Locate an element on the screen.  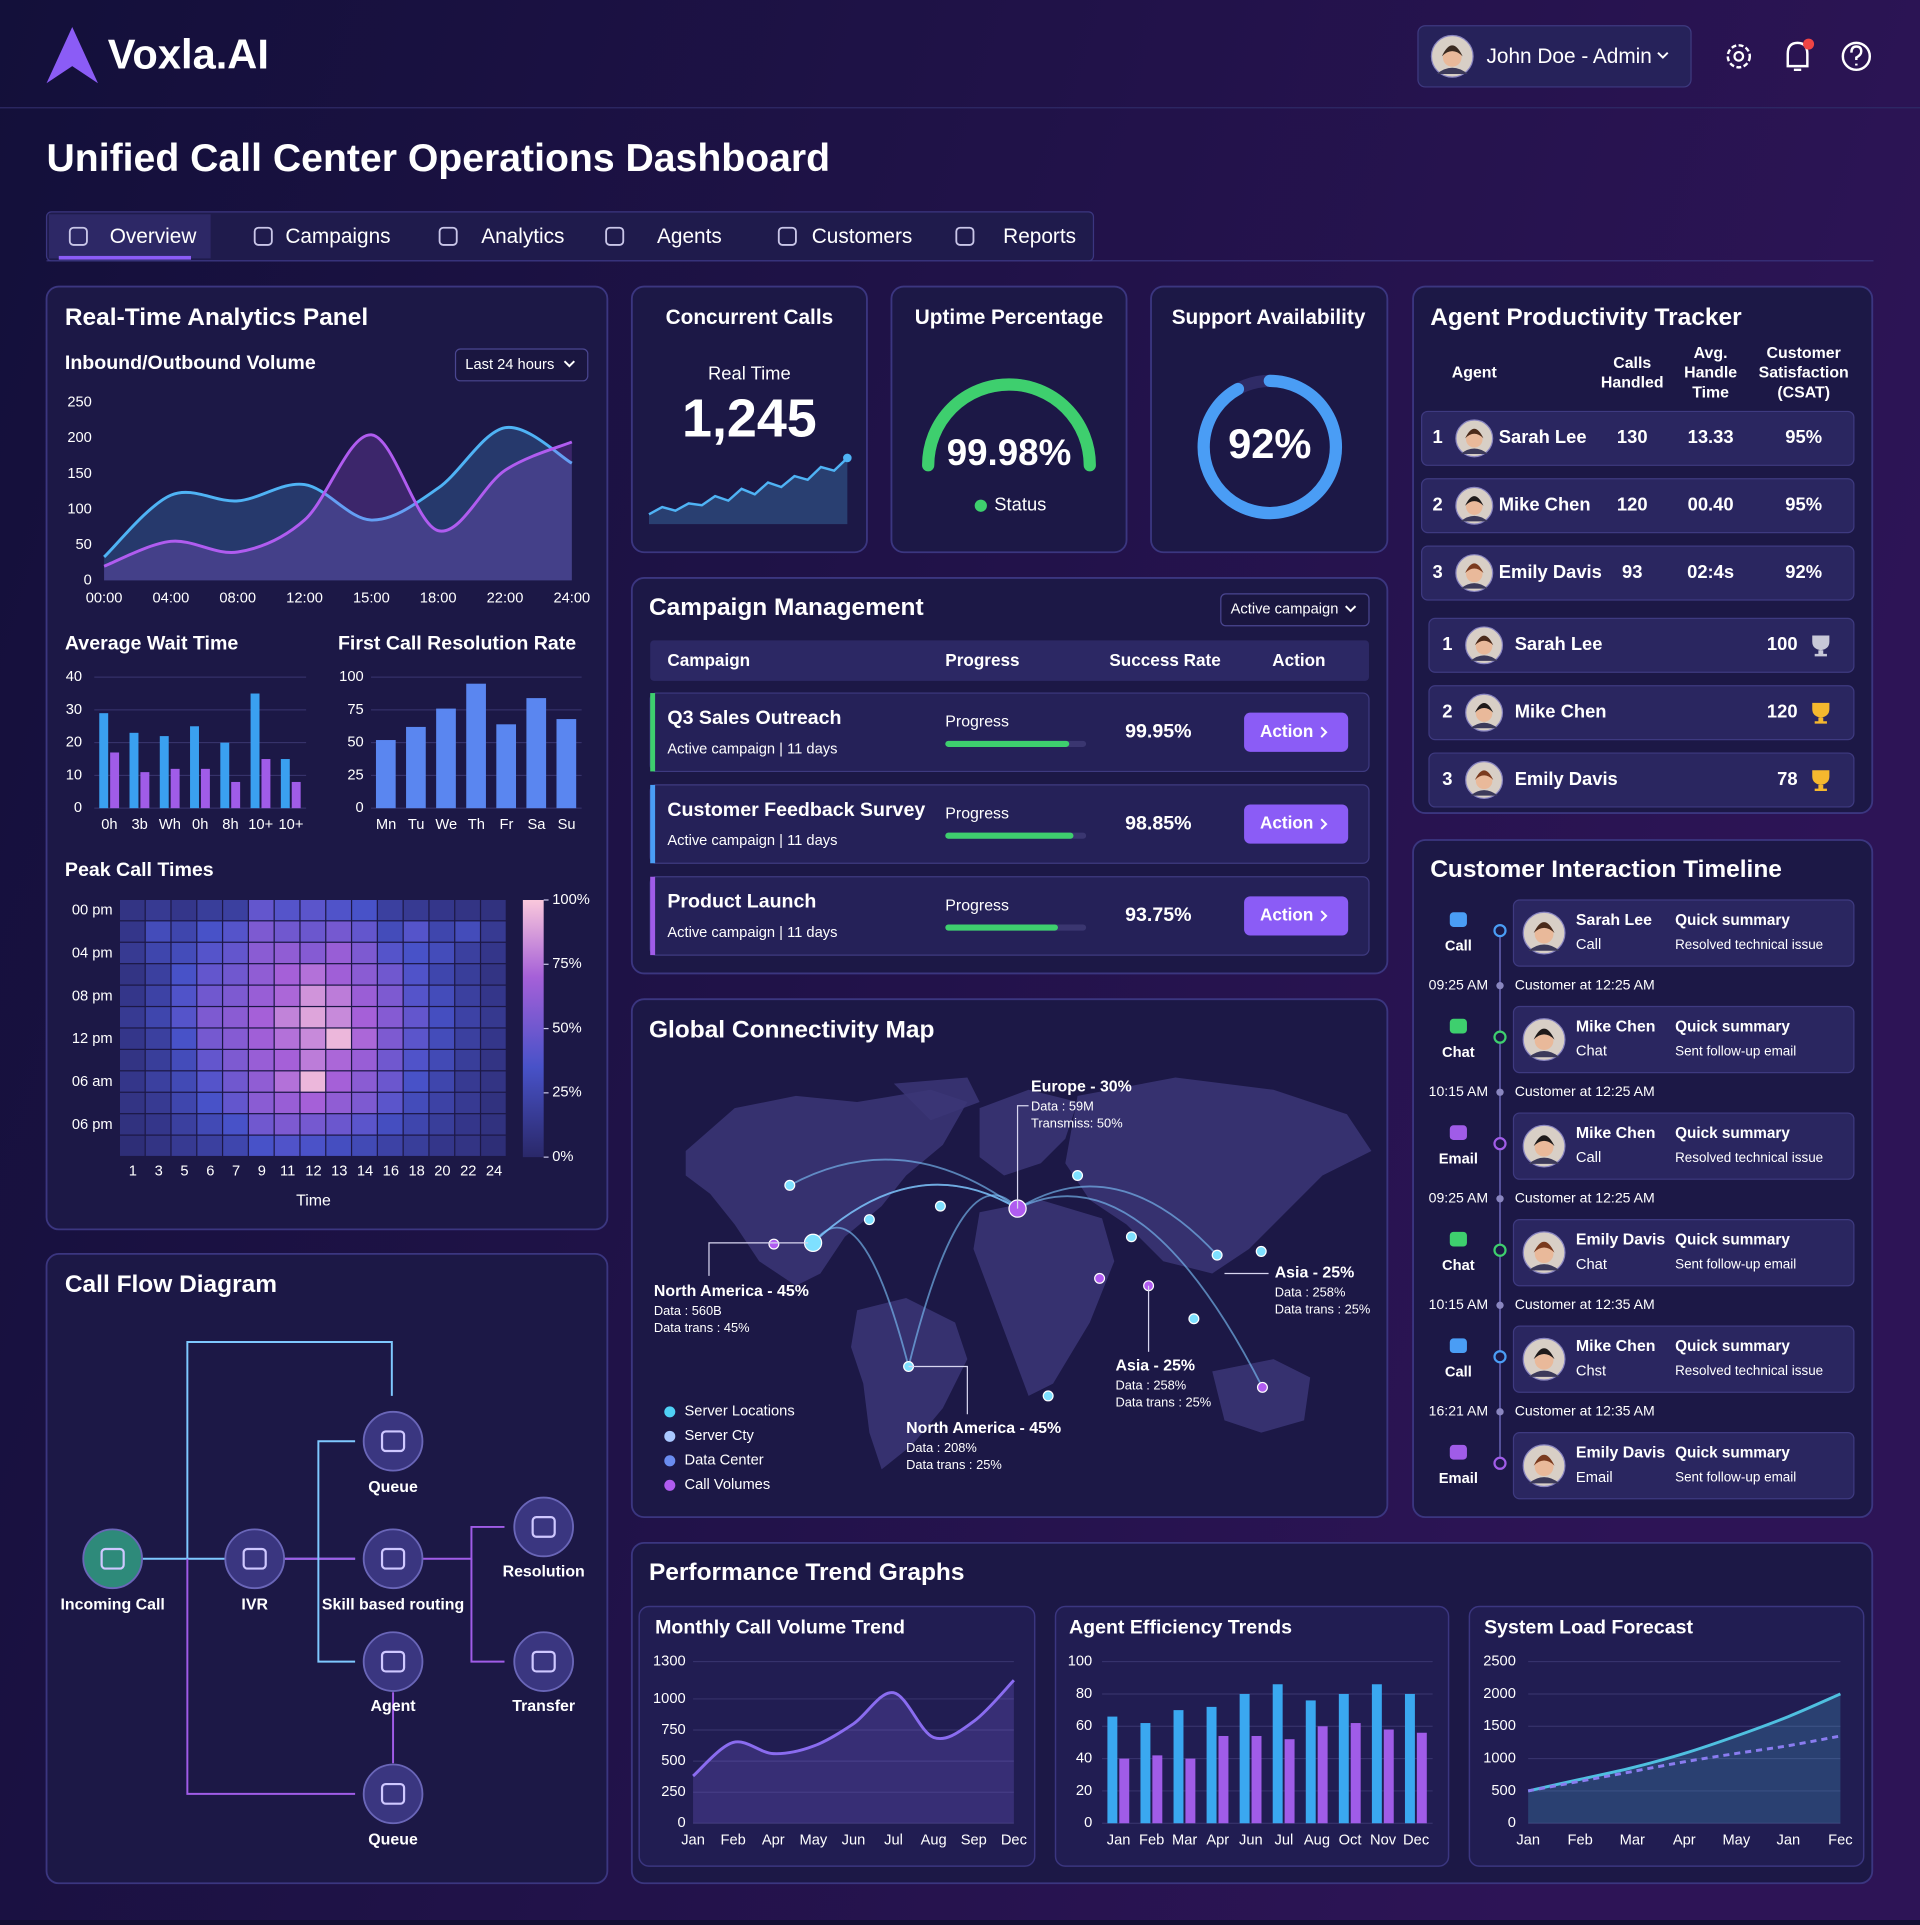
kpi-value: 92% is located at coordinates (1269, 443).